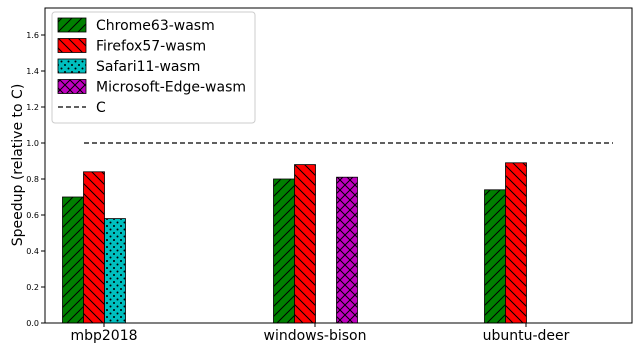 The image size is (634, 347). I want to click on y-tick-label: 1.2, so click(32, 107).